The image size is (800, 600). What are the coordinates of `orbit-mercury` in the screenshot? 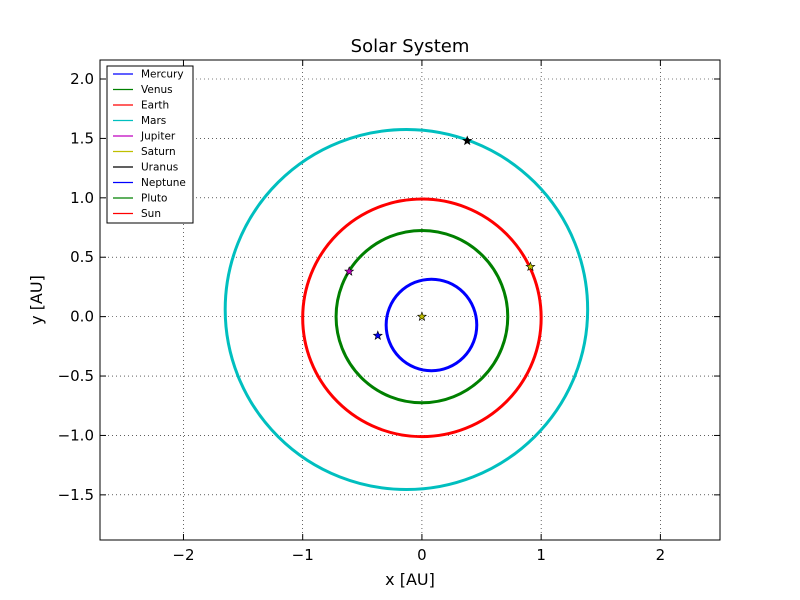 It's located at (431, 325).